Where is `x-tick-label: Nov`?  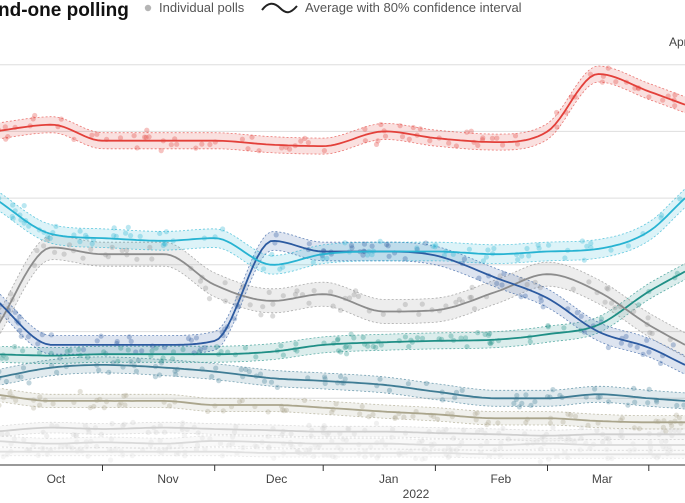 x-tick-label: Nov is located at coordinates (167, 479).